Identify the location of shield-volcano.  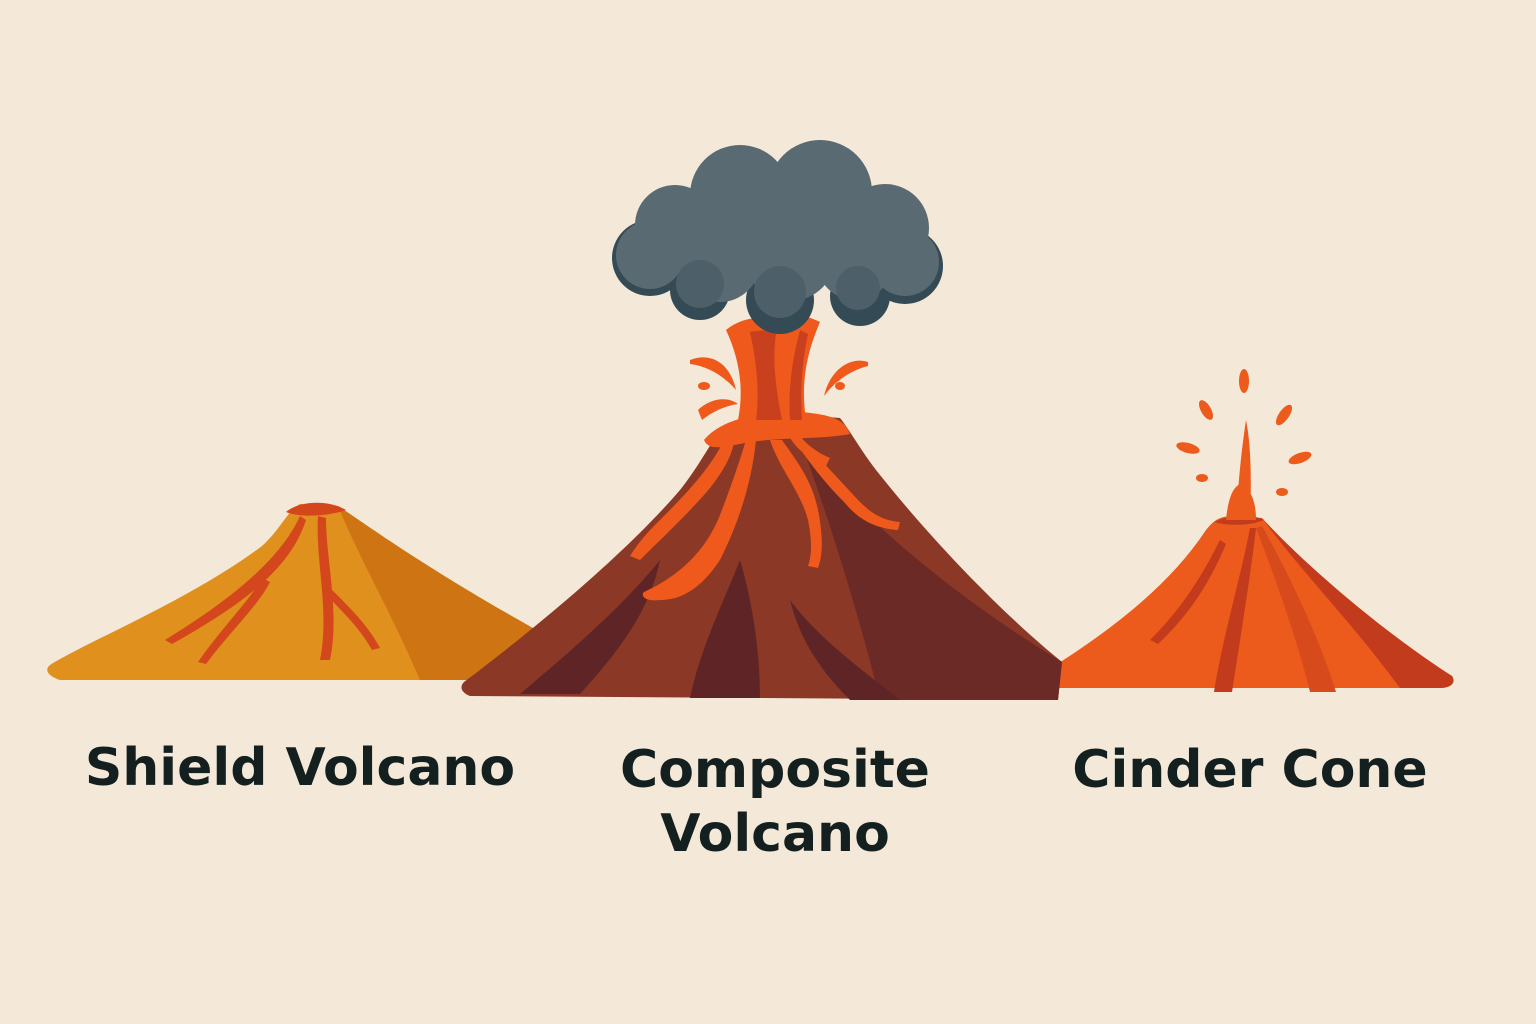
(296, 591).